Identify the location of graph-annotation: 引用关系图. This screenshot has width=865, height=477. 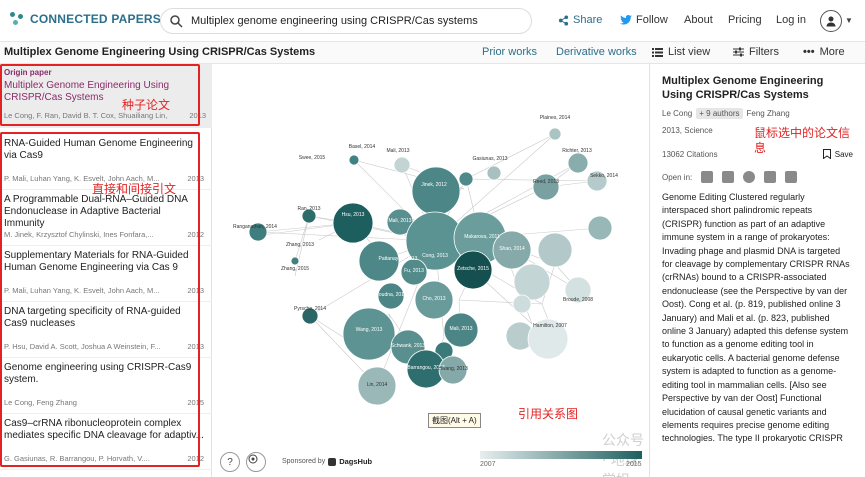
(548, 414).